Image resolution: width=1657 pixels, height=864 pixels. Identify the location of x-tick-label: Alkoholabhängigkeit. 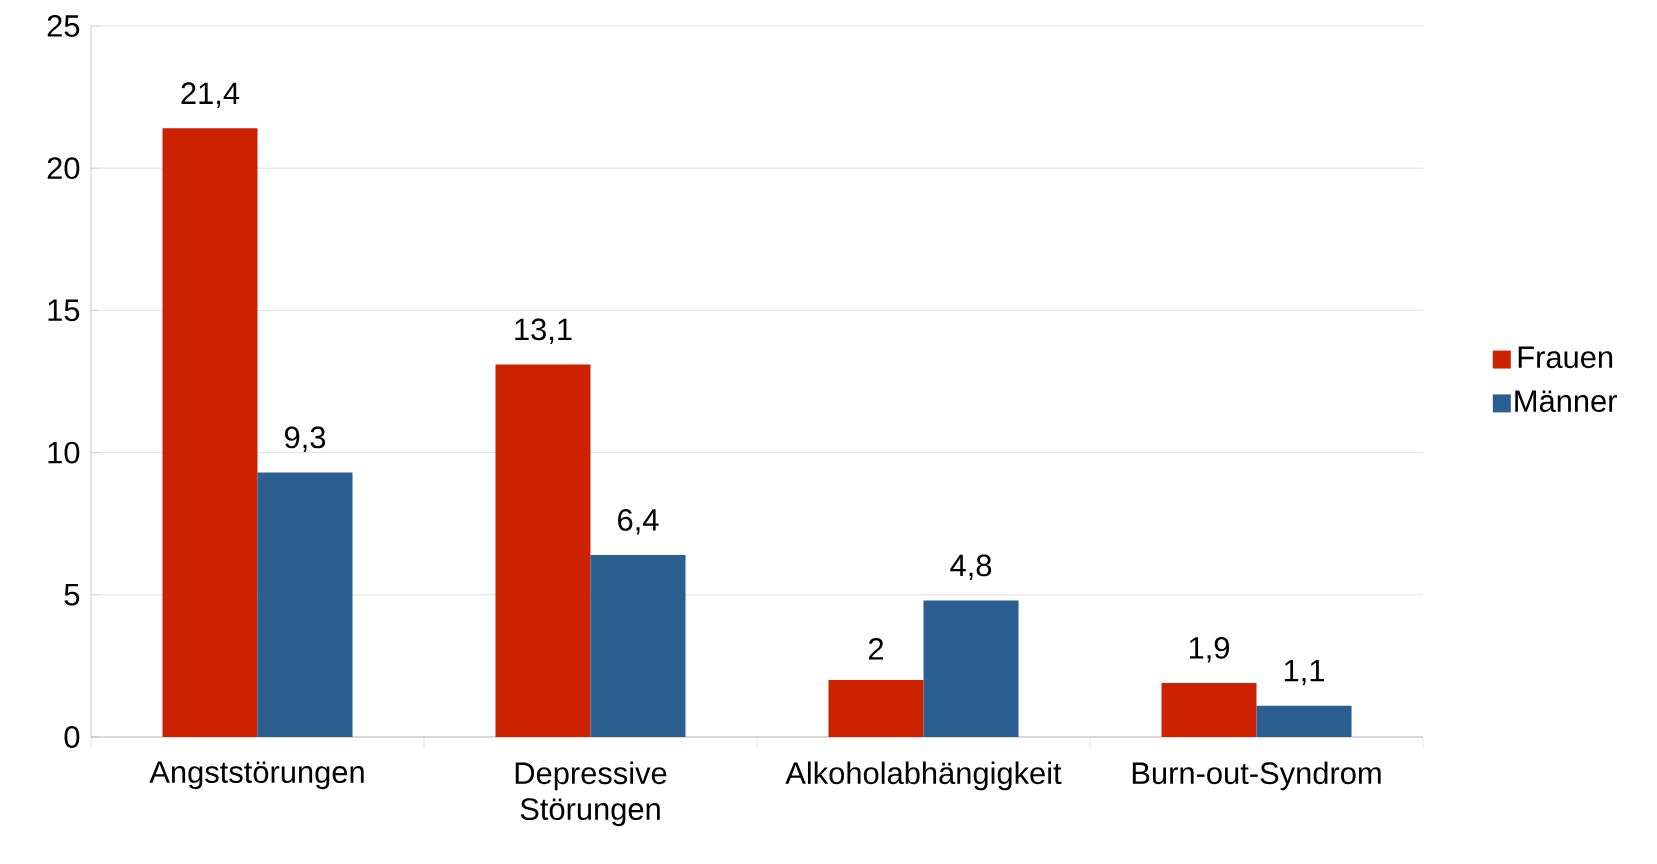
(923, 776).